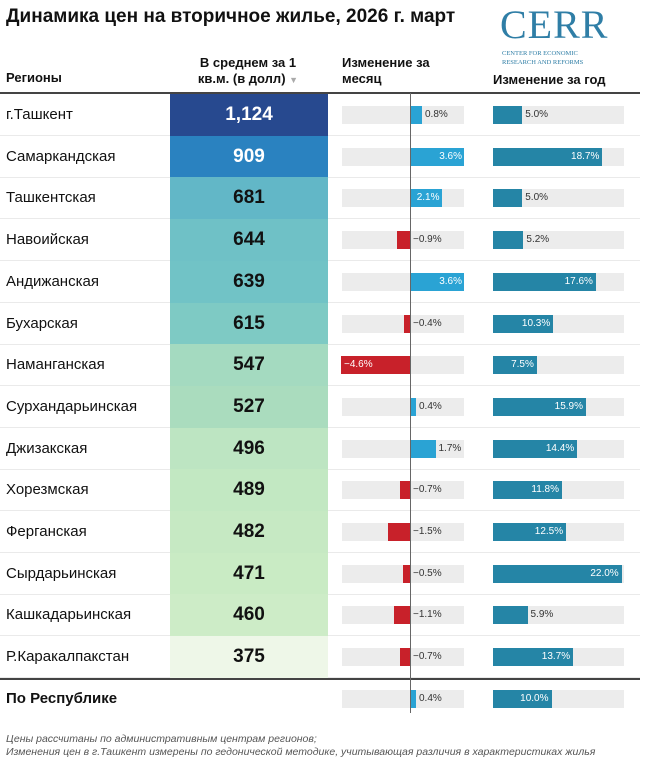  I want to click on table-row: Сырдарьинская 471 −0.5% 22.0%, so click(320, 573).